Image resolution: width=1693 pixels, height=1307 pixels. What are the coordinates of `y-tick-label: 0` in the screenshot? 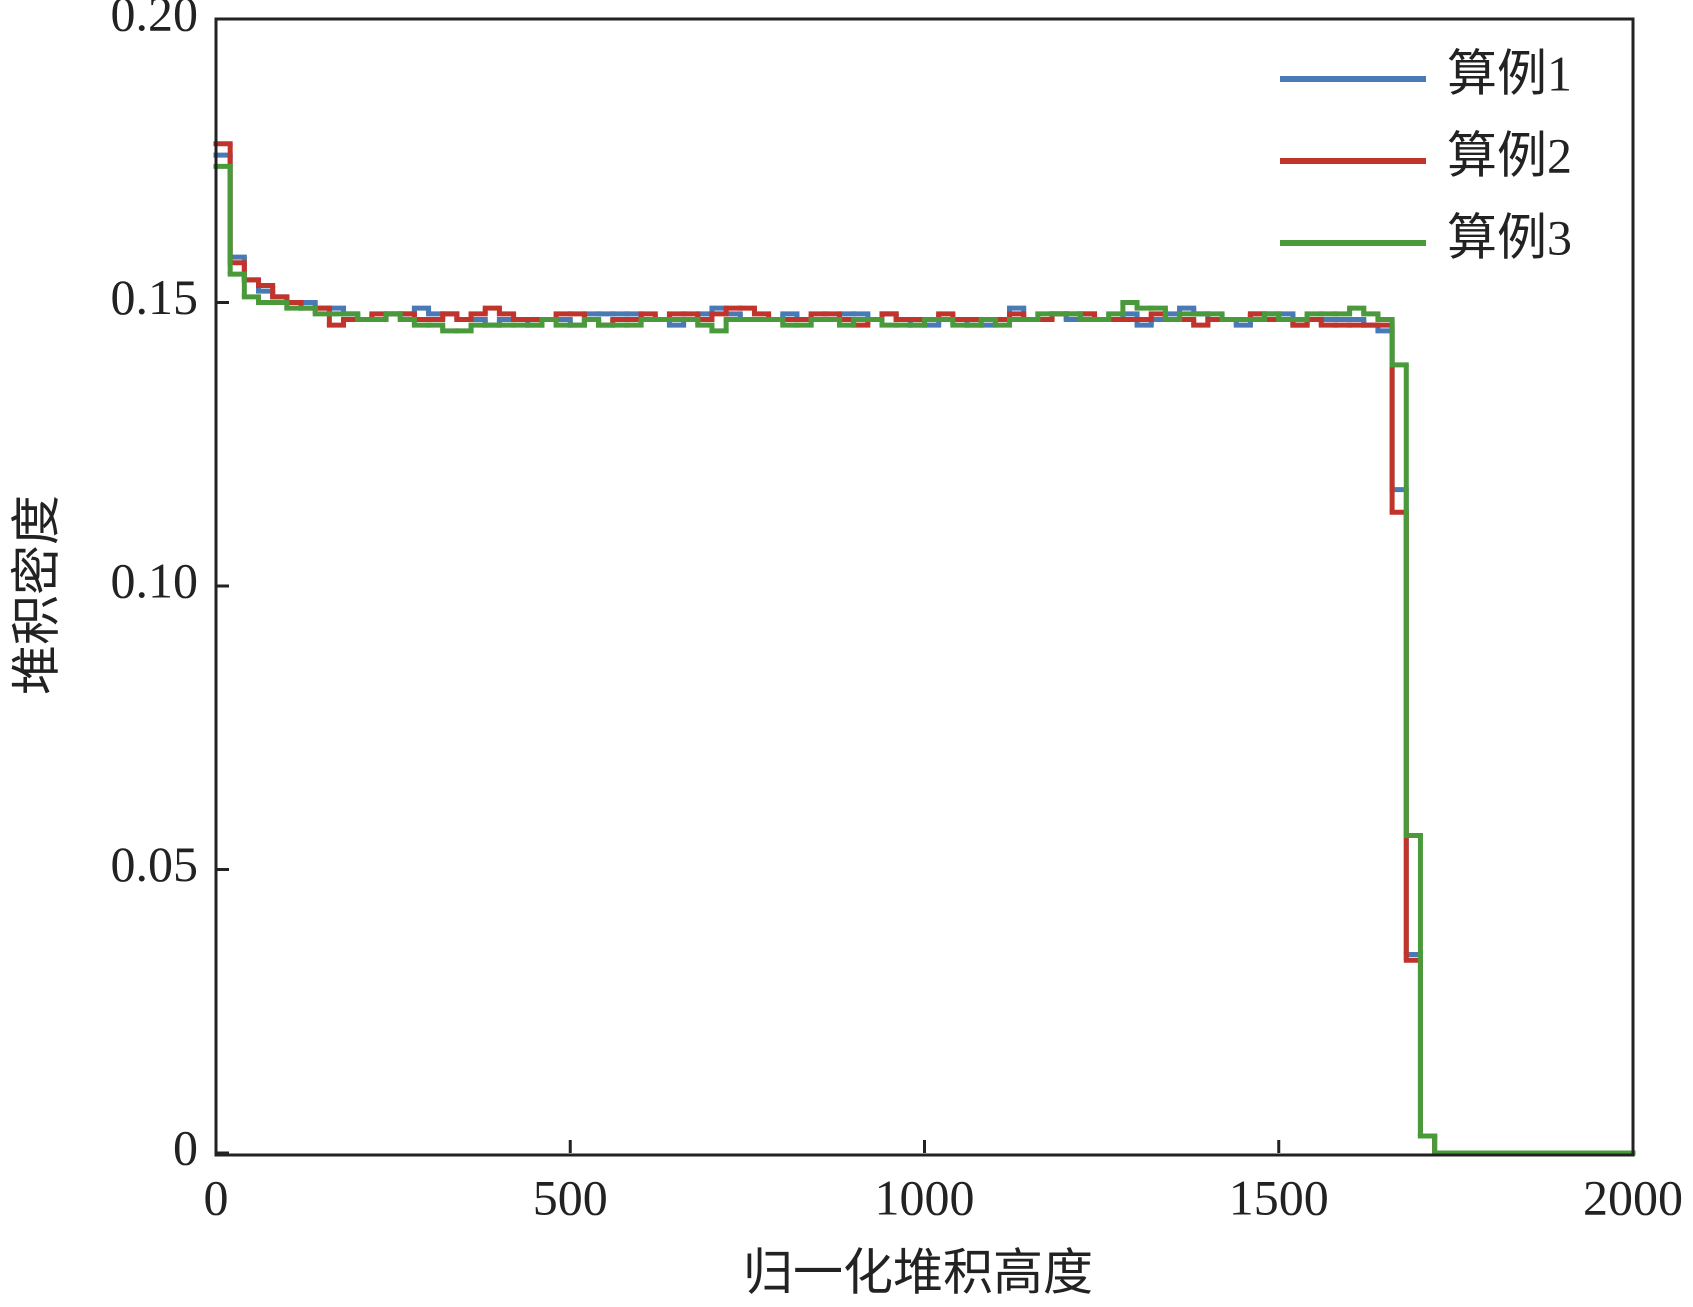 It's located at (185, 1147).